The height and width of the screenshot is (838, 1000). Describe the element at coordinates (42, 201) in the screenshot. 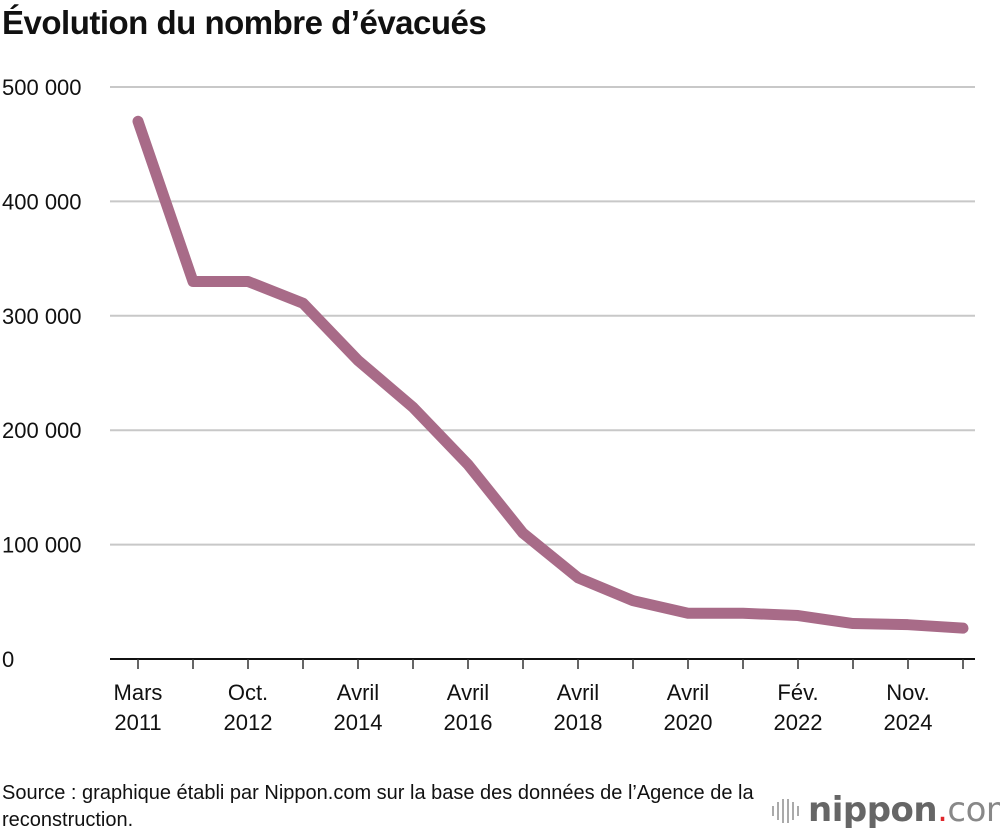

I see `y-tick-label: 400 000` at that location.